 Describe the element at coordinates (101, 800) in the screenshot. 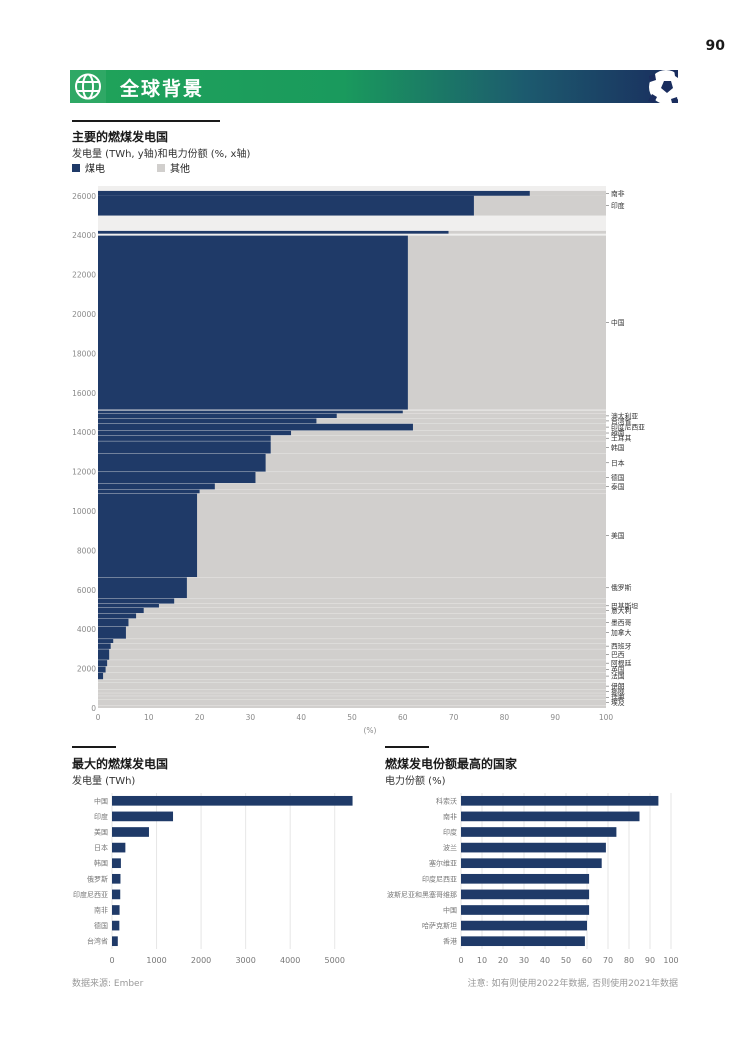

I see `category-label: 中国` at that location.